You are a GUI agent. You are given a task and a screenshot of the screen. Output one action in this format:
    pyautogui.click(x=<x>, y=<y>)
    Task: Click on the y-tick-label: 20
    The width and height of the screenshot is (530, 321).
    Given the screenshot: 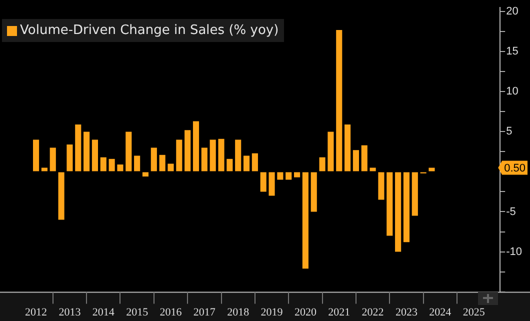 What is the action you would take?
    pyautogui.click(x=512, y=12)
    